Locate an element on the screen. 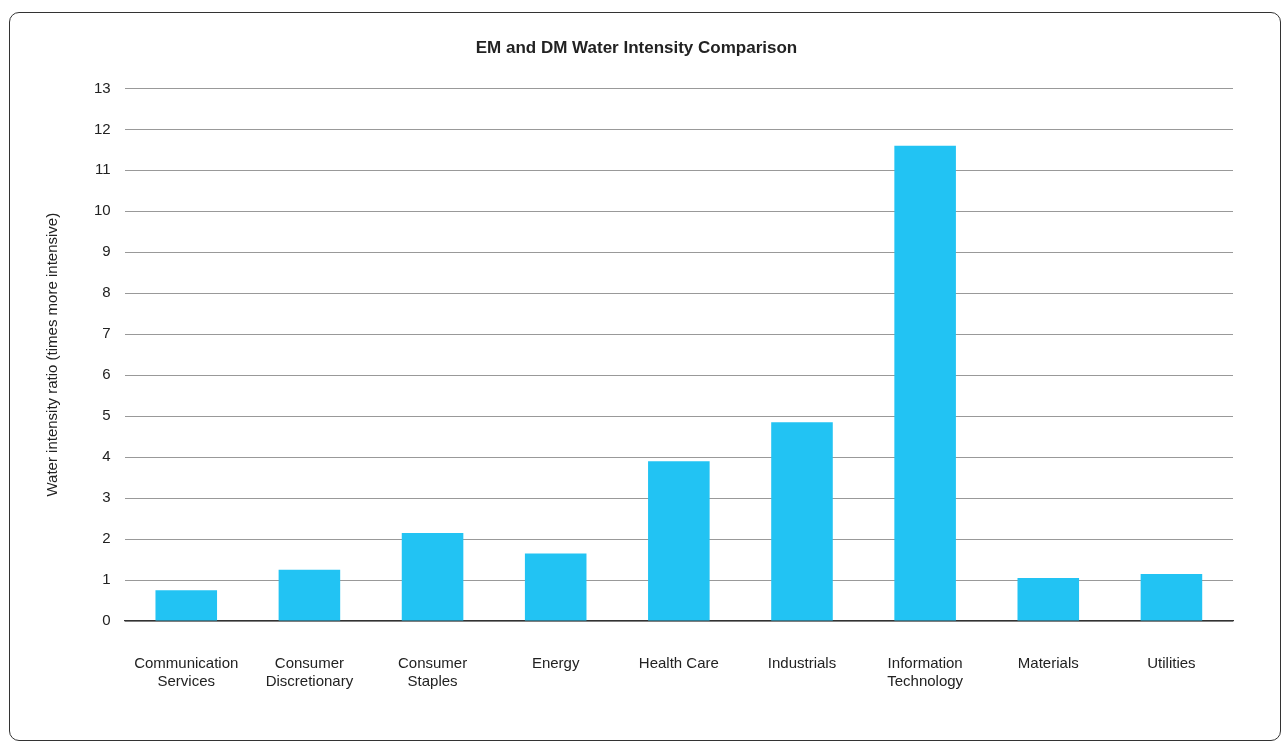 This screenshot has height=745, width=1285. x-tick-label: Communication Services is located at coordinates (186, 672).